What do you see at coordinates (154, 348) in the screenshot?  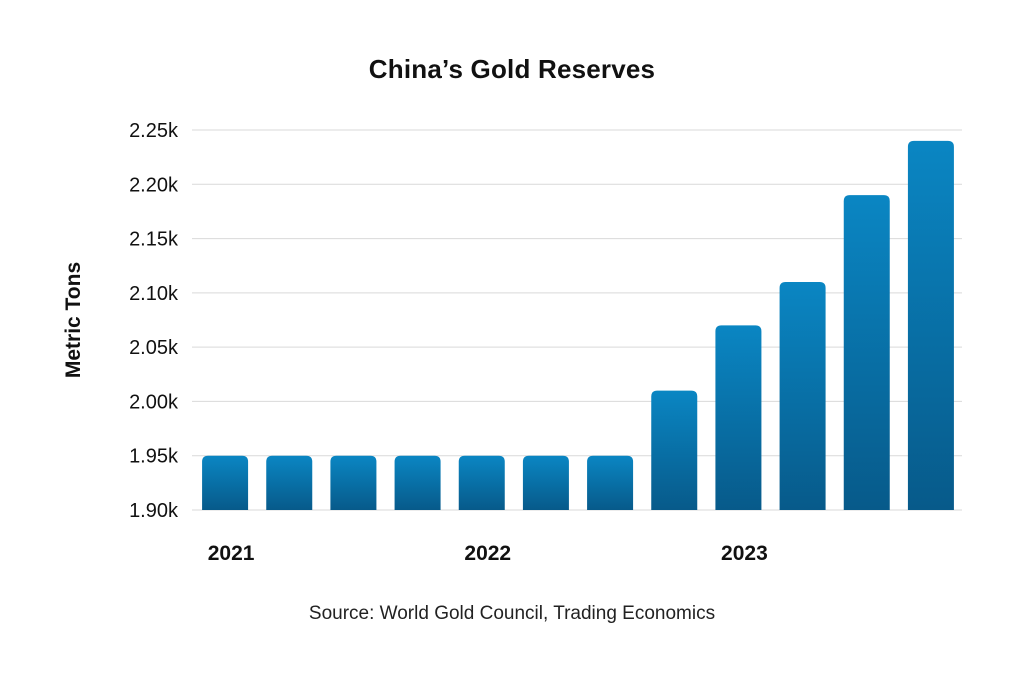 I see `y-tick-label: 2.05k` at bounding box center [154, 348].